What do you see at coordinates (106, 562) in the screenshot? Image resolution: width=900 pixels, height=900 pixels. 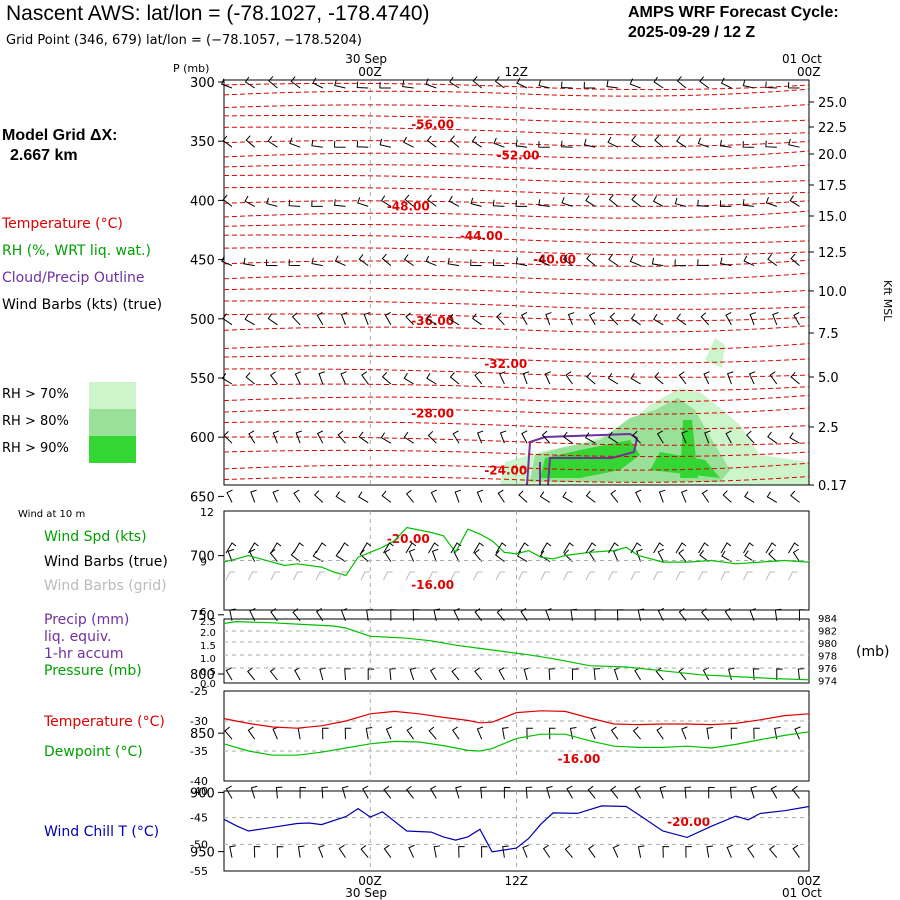 I see `wind-barbs-true-label: Wind Barbs (true)` at bounding box center [106, 562].